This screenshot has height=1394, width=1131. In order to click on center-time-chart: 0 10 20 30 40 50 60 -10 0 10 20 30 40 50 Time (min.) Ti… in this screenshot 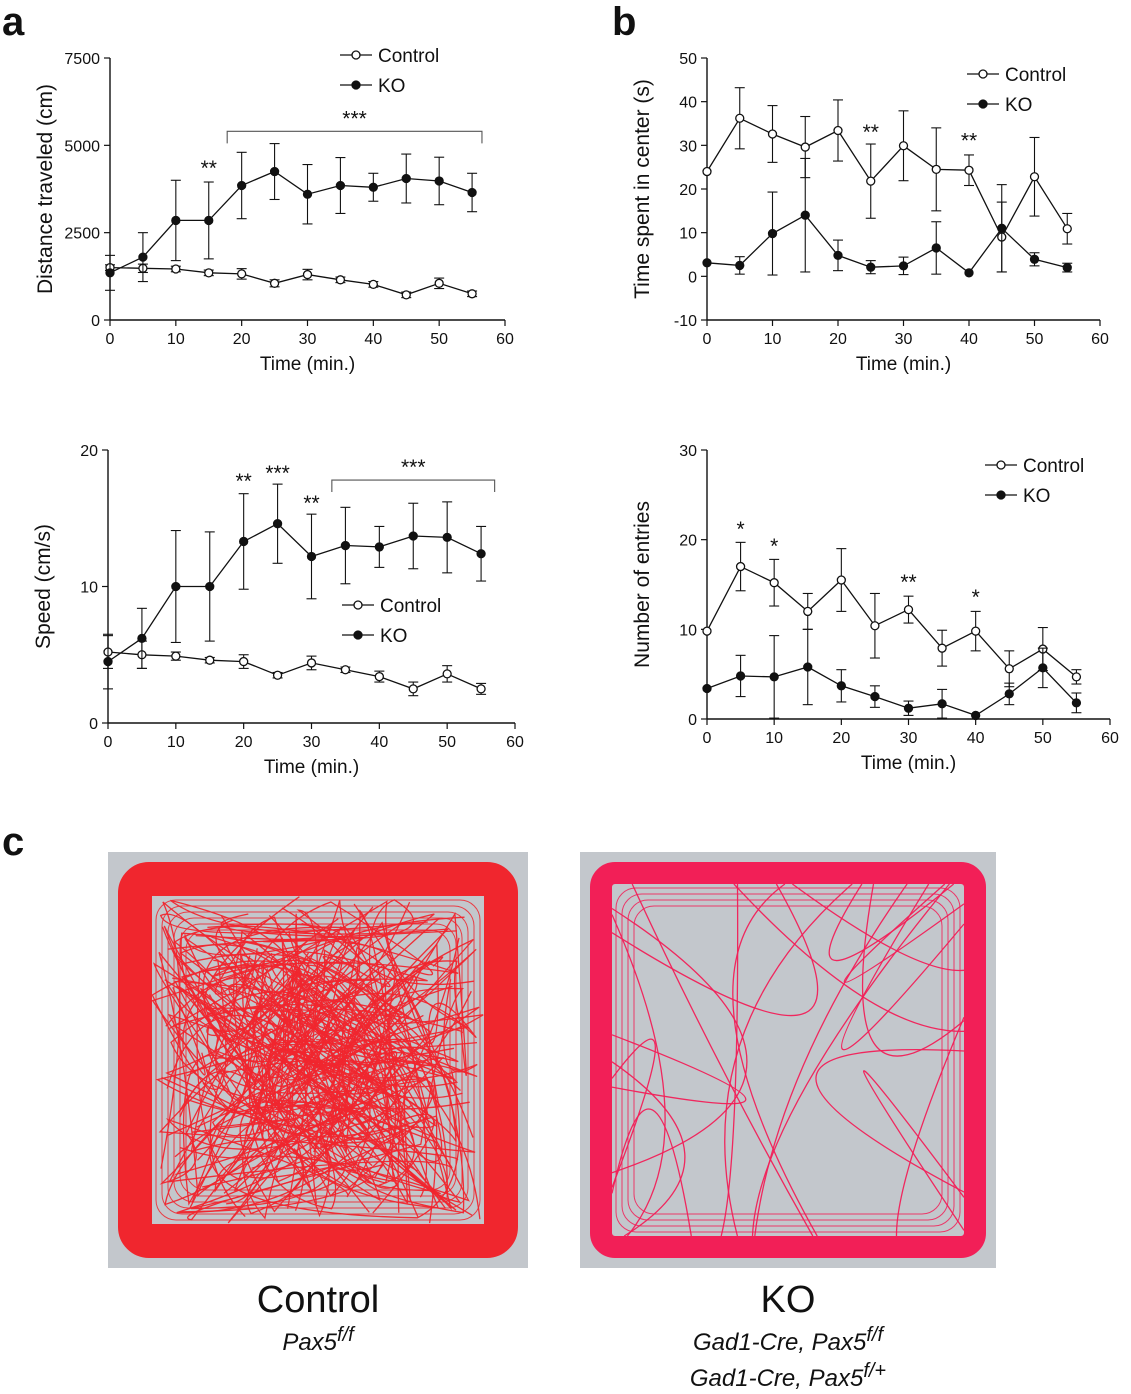, I will do `click(870, 213)`.